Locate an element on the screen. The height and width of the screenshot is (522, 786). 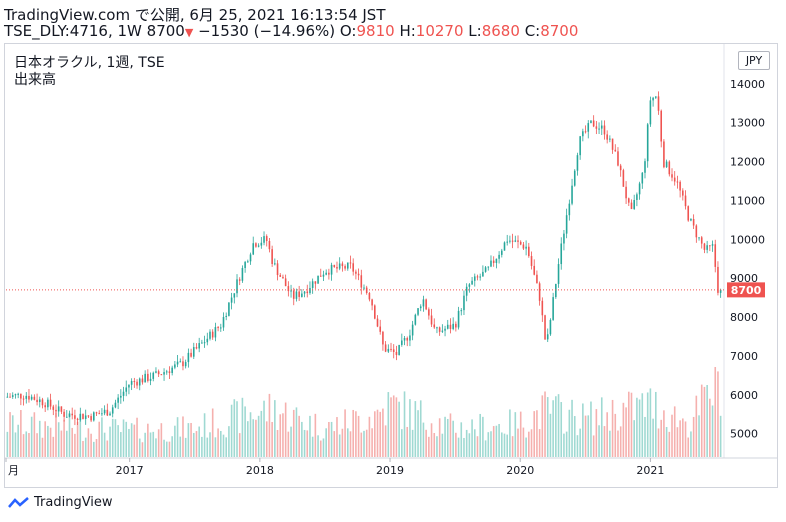
price-change: −1530 (−14.96%) is located at coordinates (267, 31).